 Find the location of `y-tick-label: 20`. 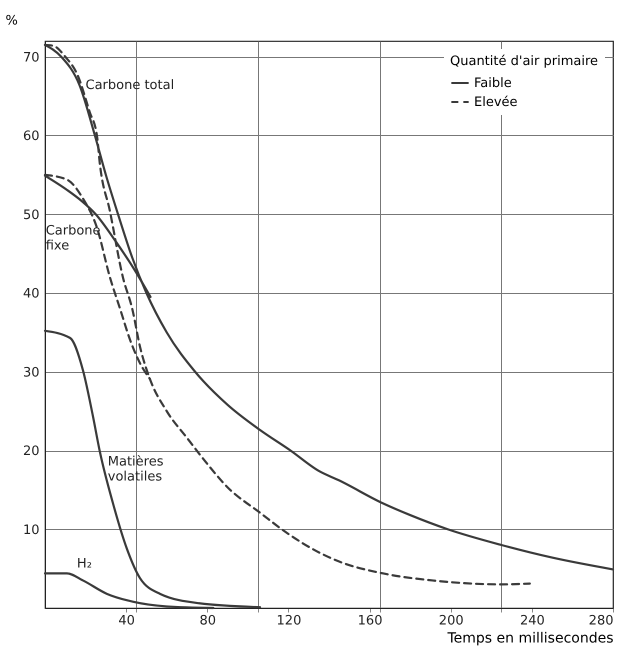

y-tick-label: 20 is located at coordinates (31, 451).